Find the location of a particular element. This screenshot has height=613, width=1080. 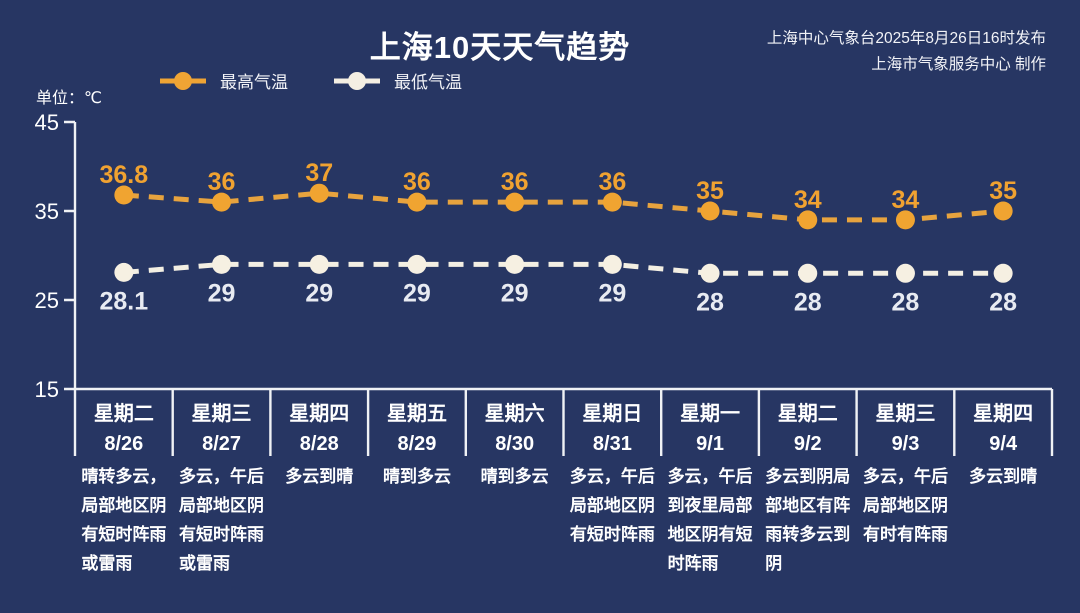

low-temp-value-label: 28.1 is located at coordinates (124, 301).